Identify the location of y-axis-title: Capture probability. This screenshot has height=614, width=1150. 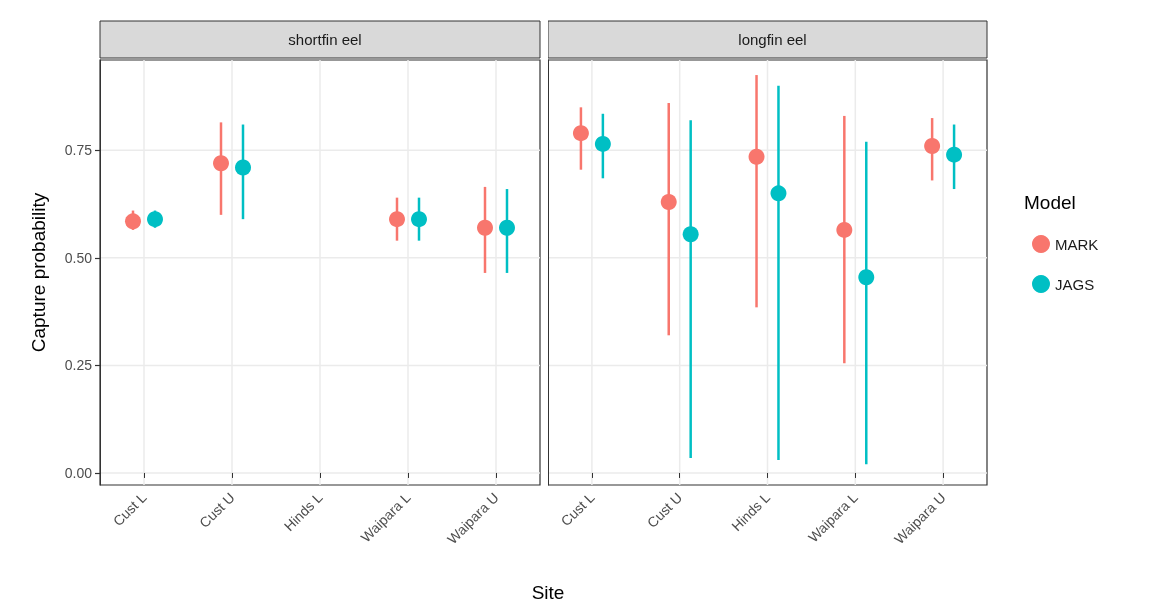
(38, 272).